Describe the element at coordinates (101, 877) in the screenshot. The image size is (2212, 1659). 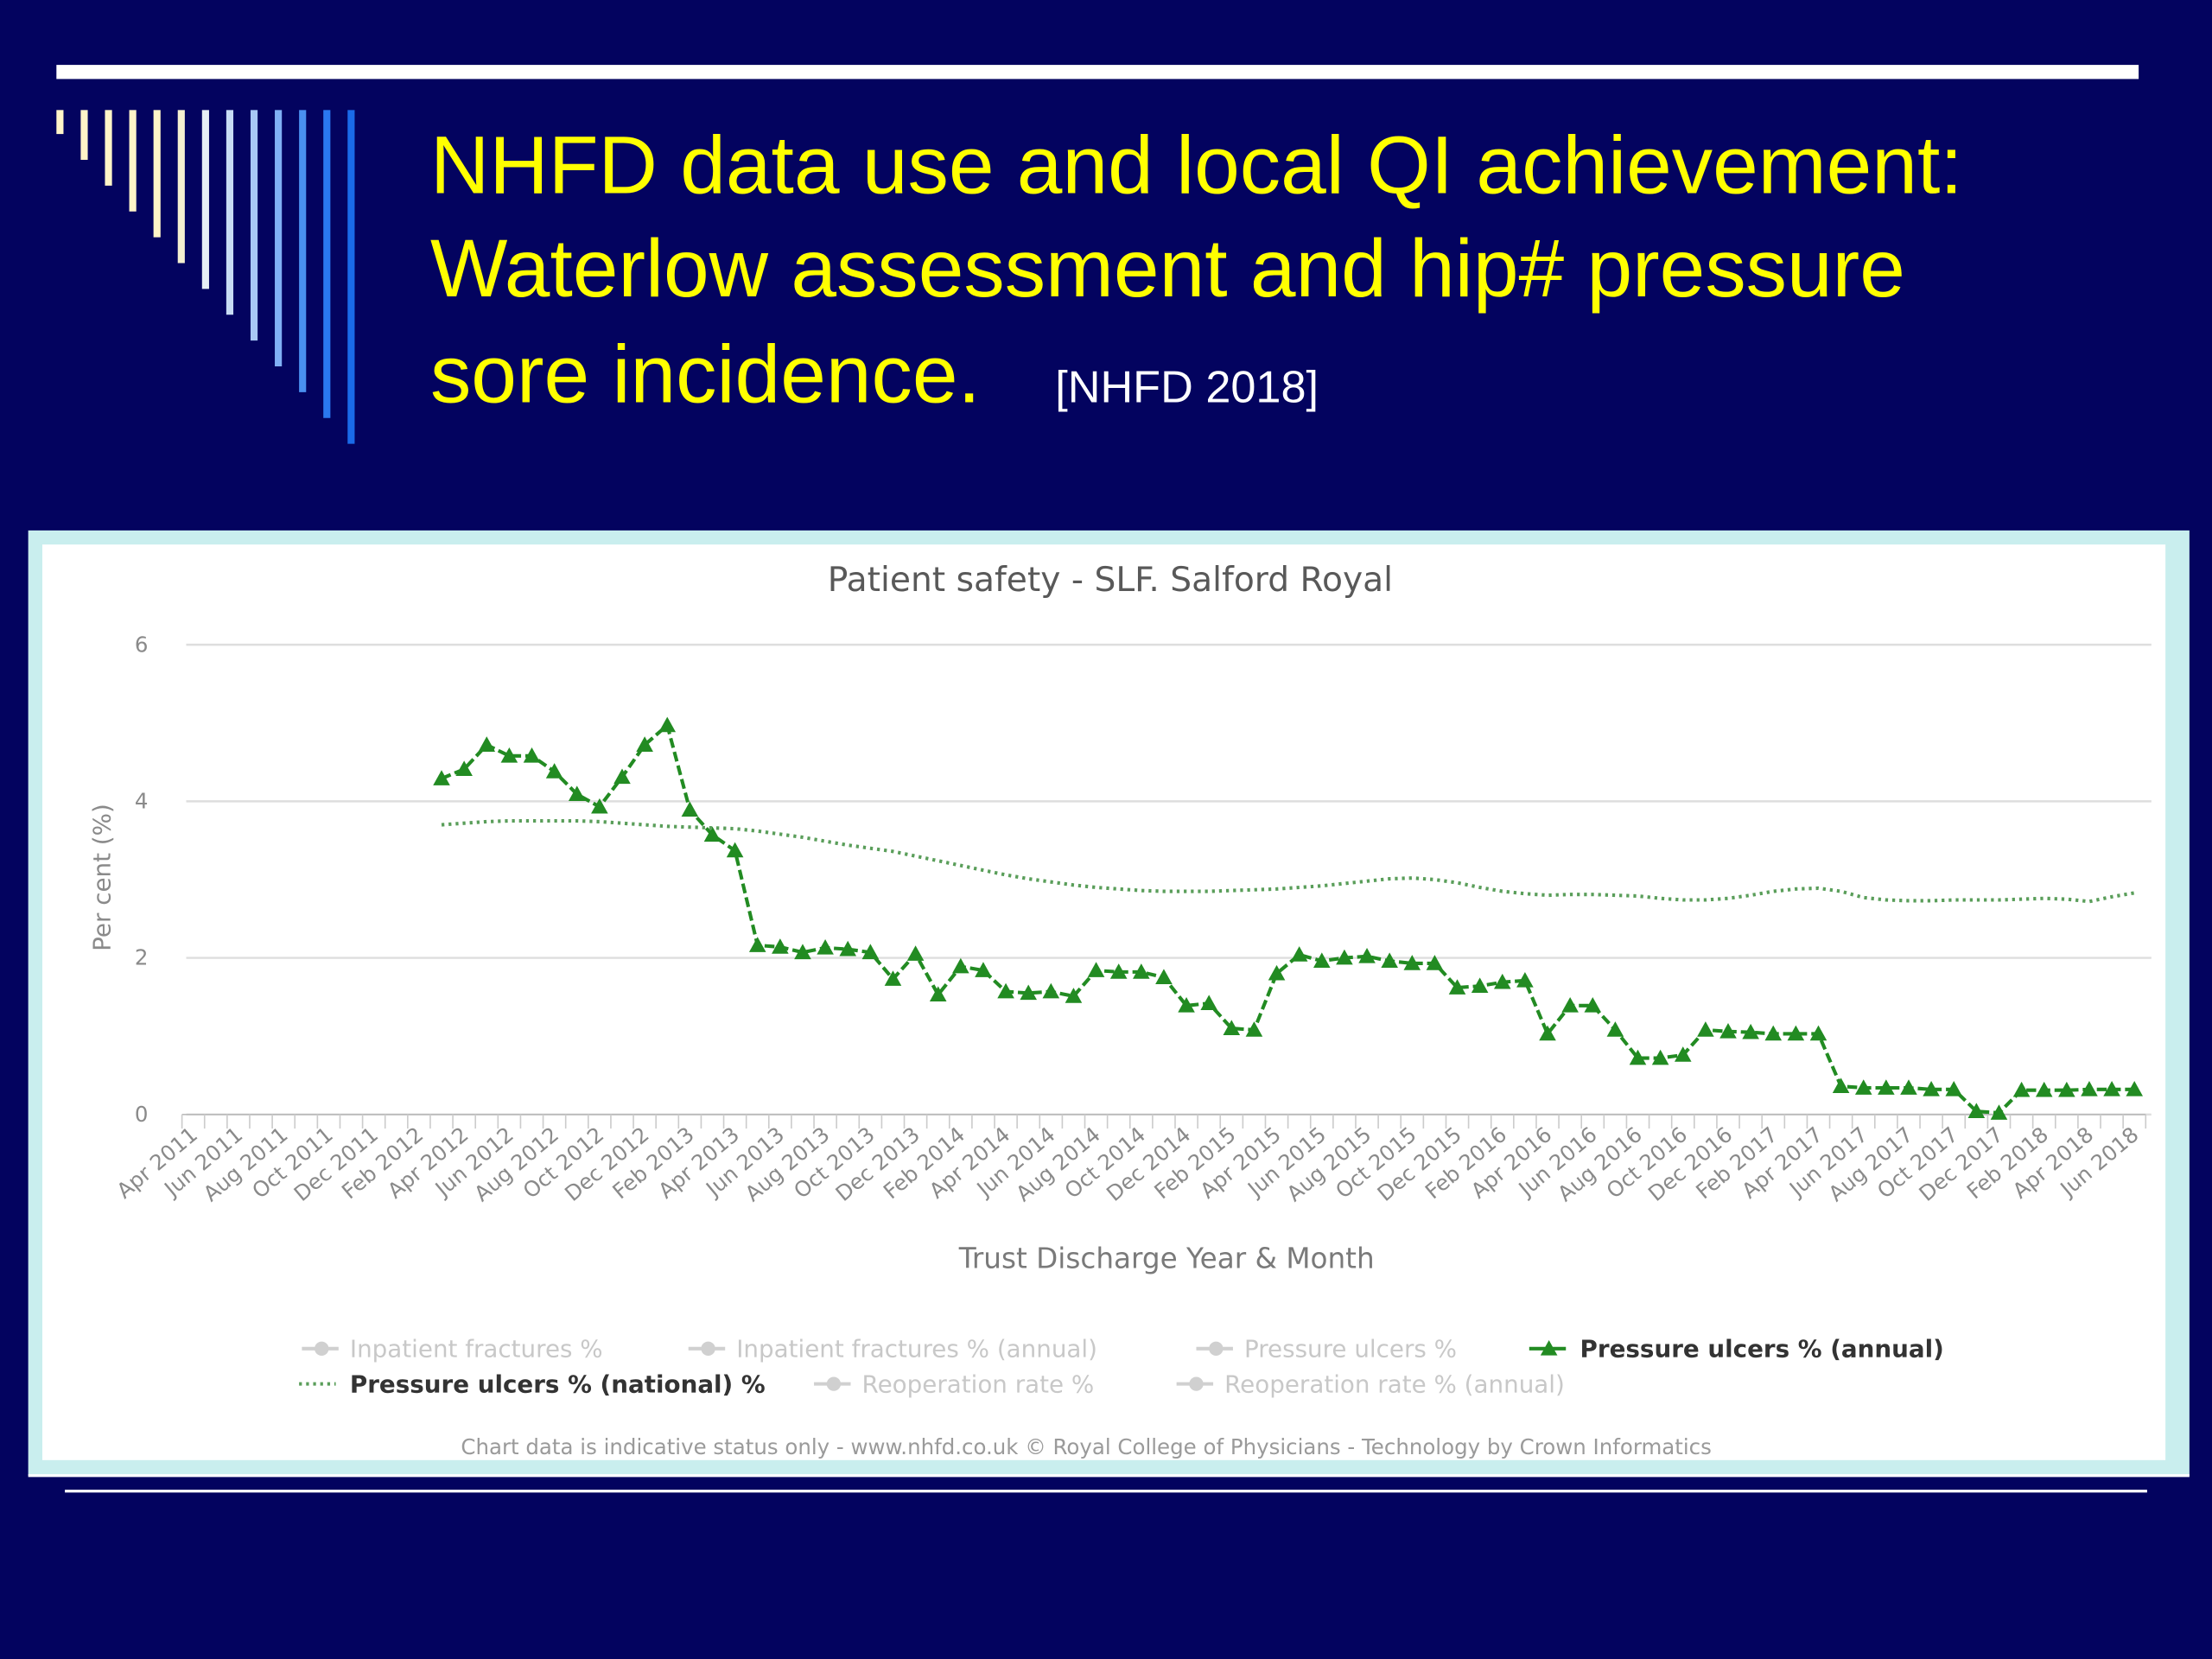
I see `y-axis-title: Per cent (%)` at that location.